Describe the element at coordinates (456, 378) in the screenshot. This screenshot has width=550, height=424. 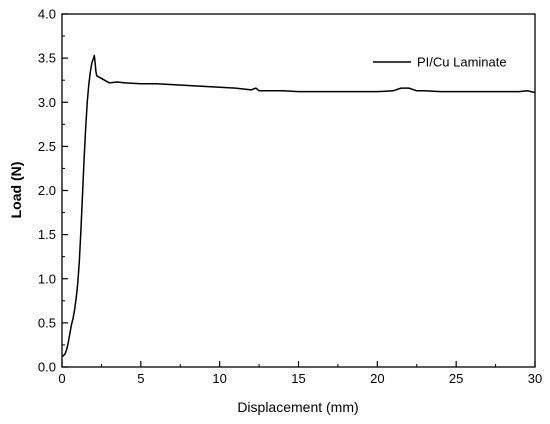
I see `x-tick-label: 25` at that location.